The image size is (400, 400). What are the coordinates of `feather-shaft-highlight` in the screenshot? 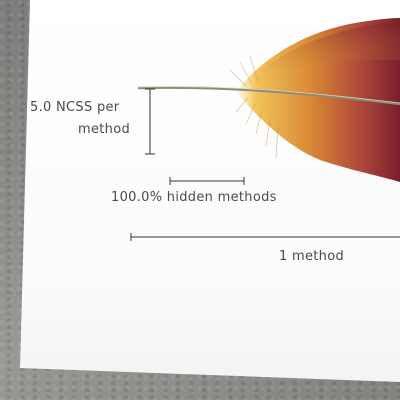 It's located at (268, 95).